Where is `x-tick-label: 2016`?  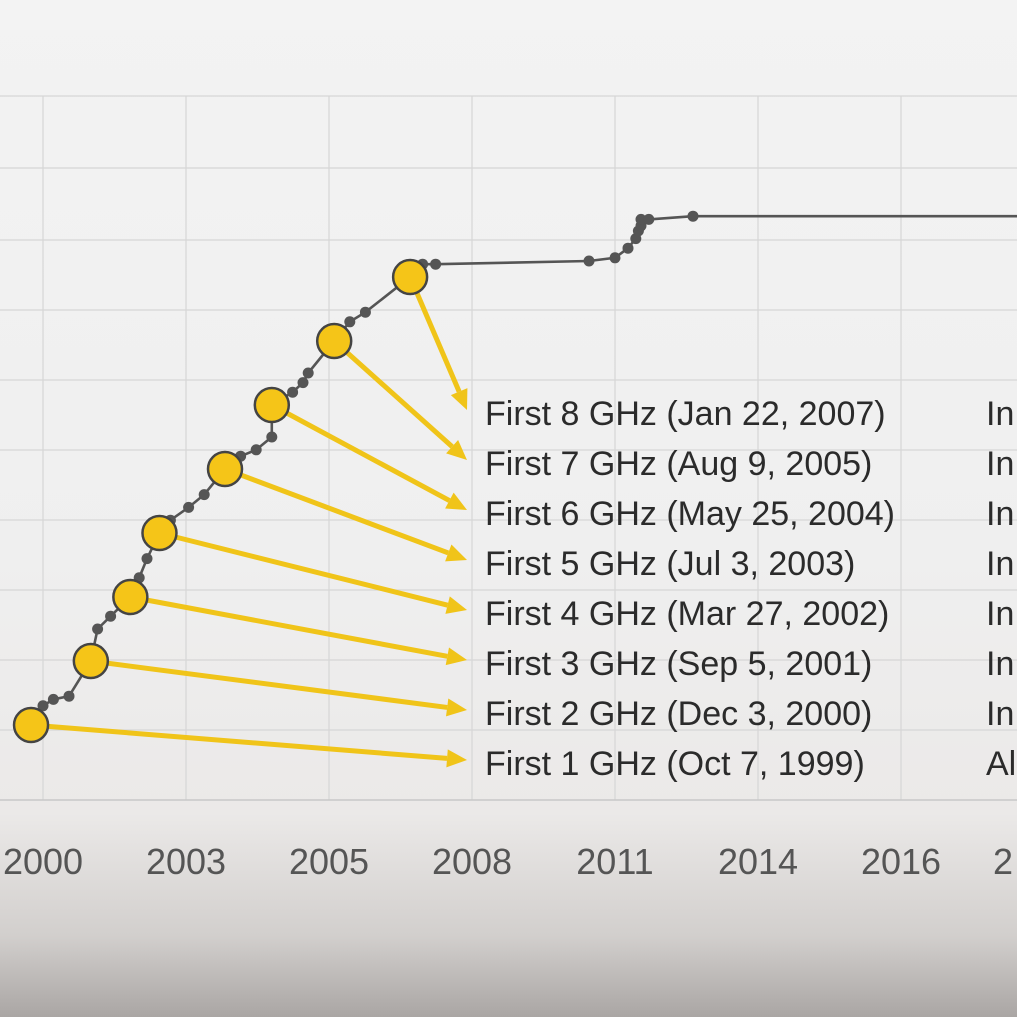
x-tick-label: 2016 is located at coordinates (901, 861).